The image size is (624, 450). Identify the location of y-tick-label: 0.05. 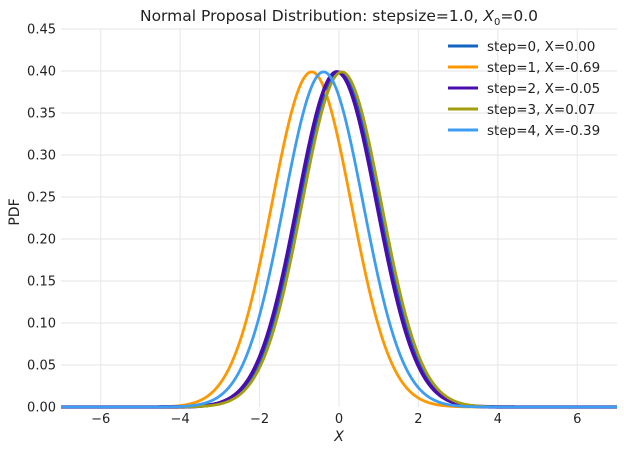
(41, 366).